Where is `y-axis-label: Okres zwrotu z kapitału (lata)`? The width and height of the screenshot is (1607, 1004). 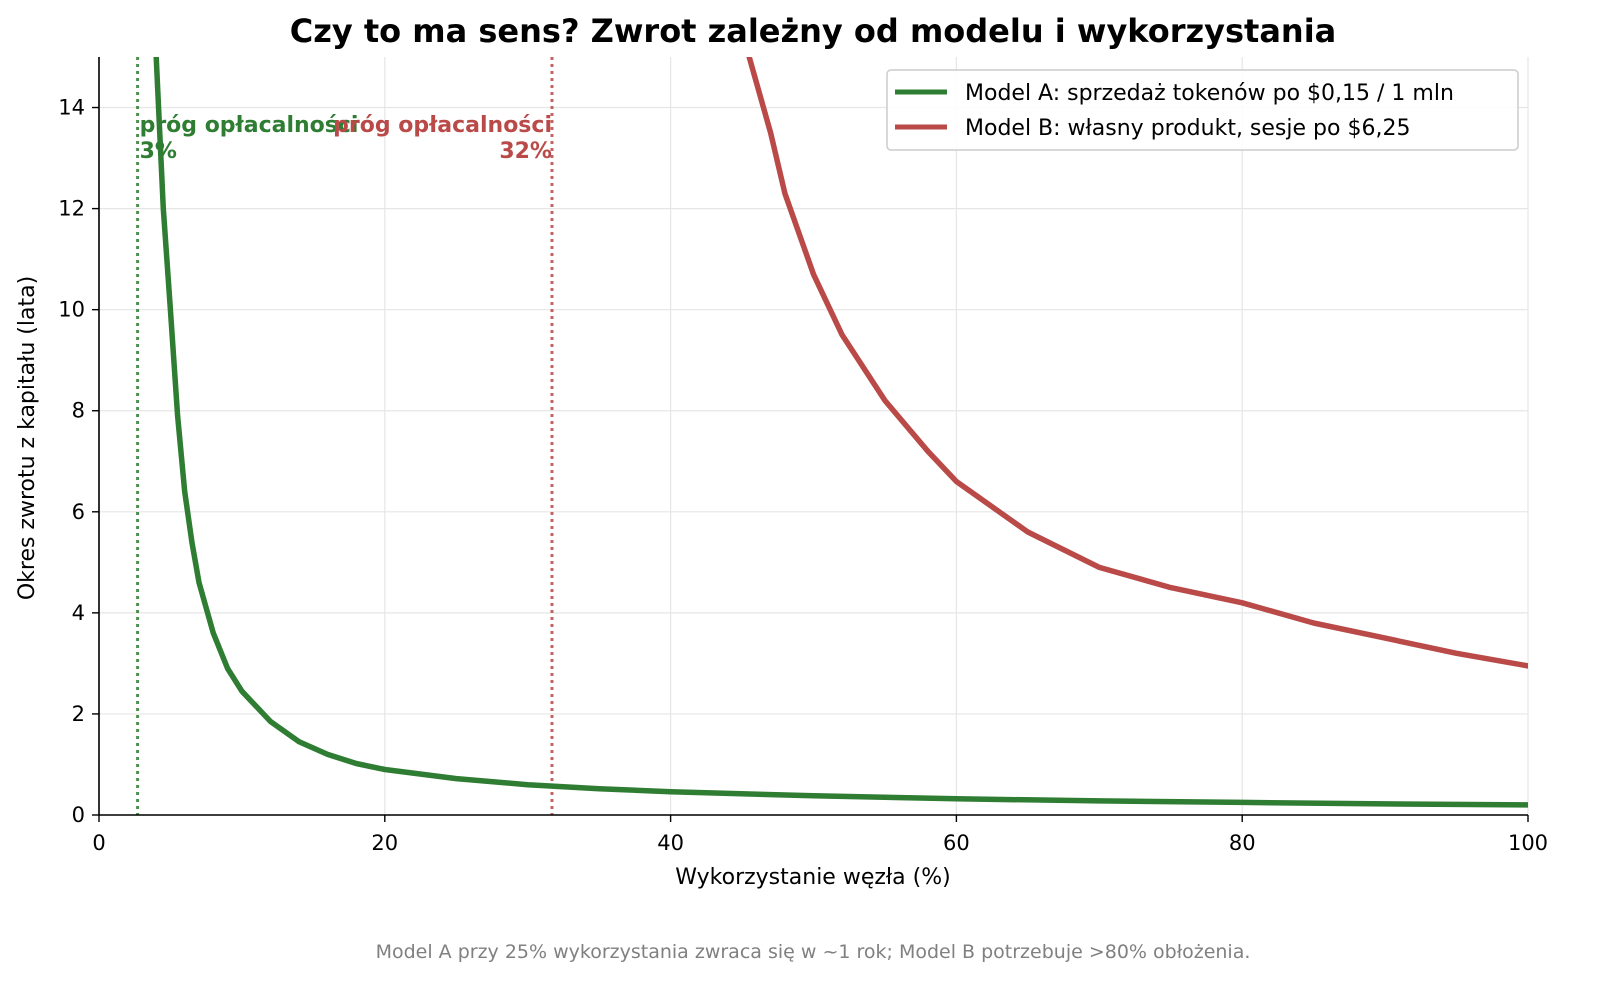 y-axis-label: Okres zwrotu z kapitału (lata) is located at coordinates (27, 438).